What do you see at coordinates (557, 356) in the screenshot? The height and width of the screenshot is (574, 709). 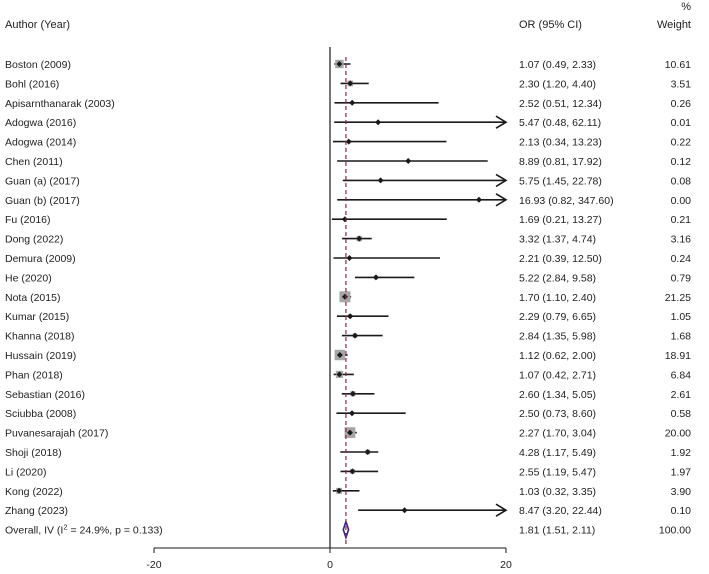 I see `study-ci: 1.12 (0.62, 2.00)` at bounding box center [557, 356].